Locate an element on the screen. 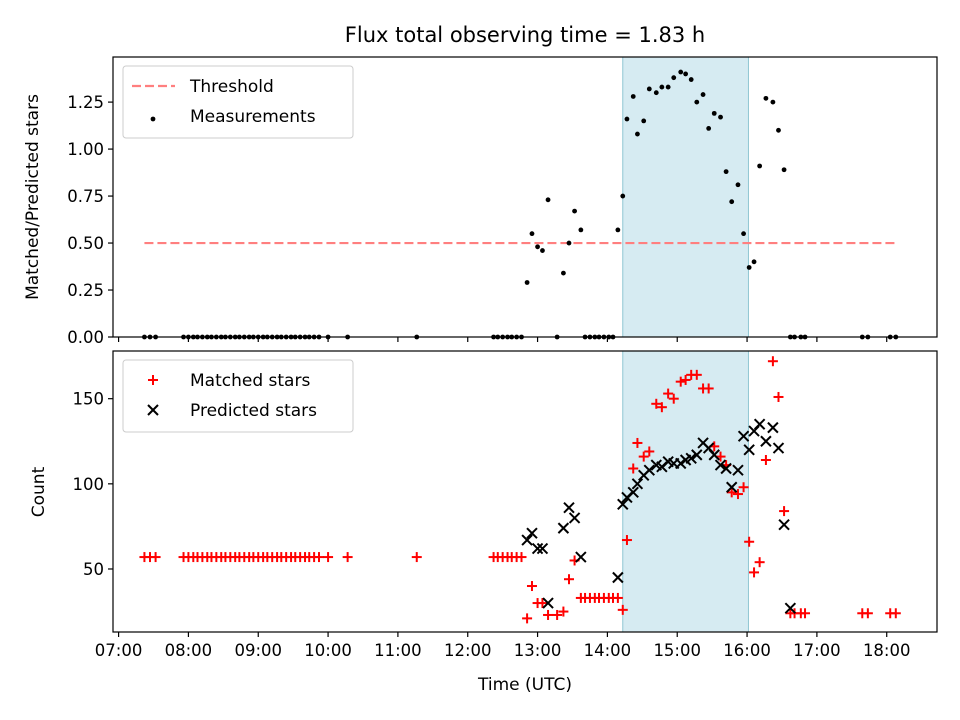 This screenshot has width=960, height=720. x-tick-label: 12:00 is located at coordinates (468, 650).